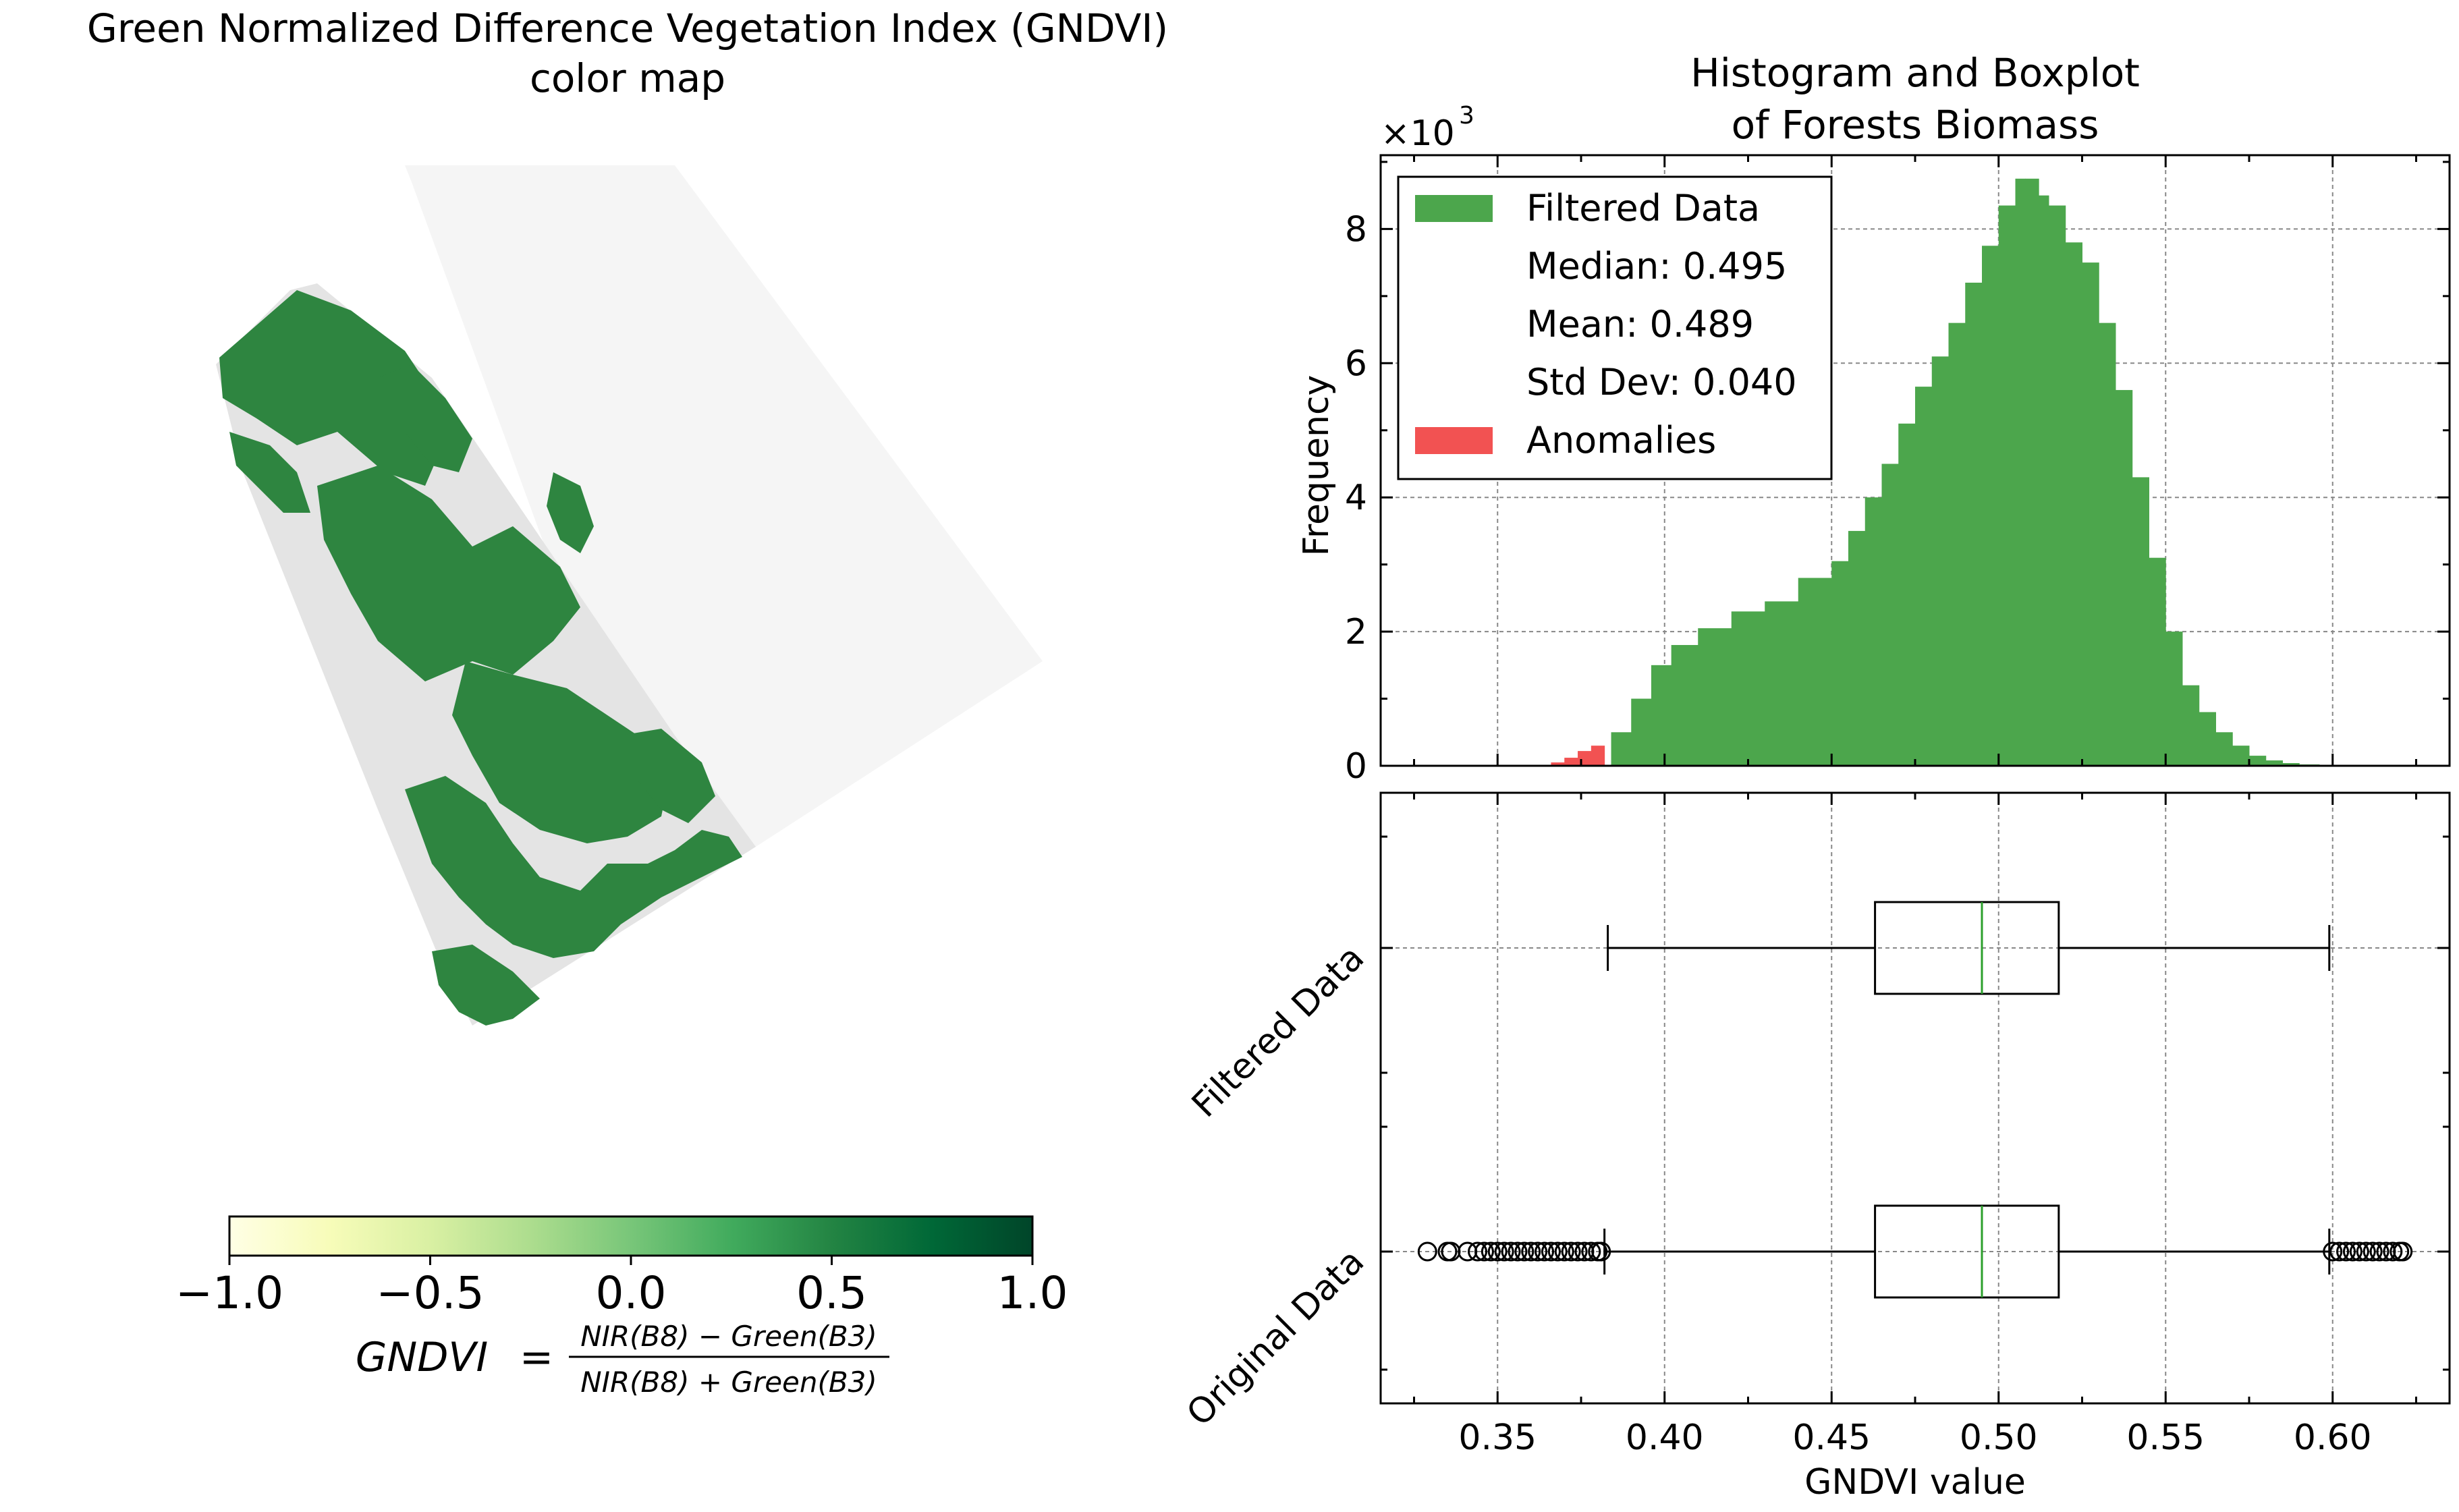 The image size is (2459, 1512). I want to click on legend-swatch-filtered, so click(1454, 208).